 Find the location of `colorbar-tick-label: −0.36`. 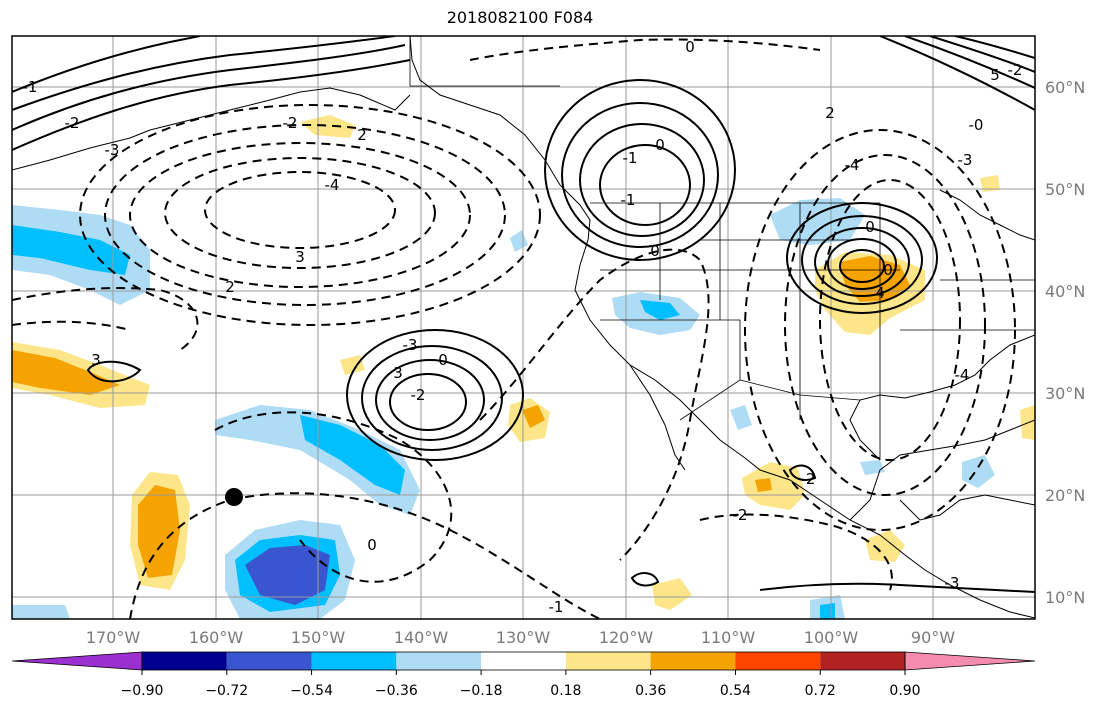

colorbar-tick-label: −0.36 is located at coordinates (396, 691).